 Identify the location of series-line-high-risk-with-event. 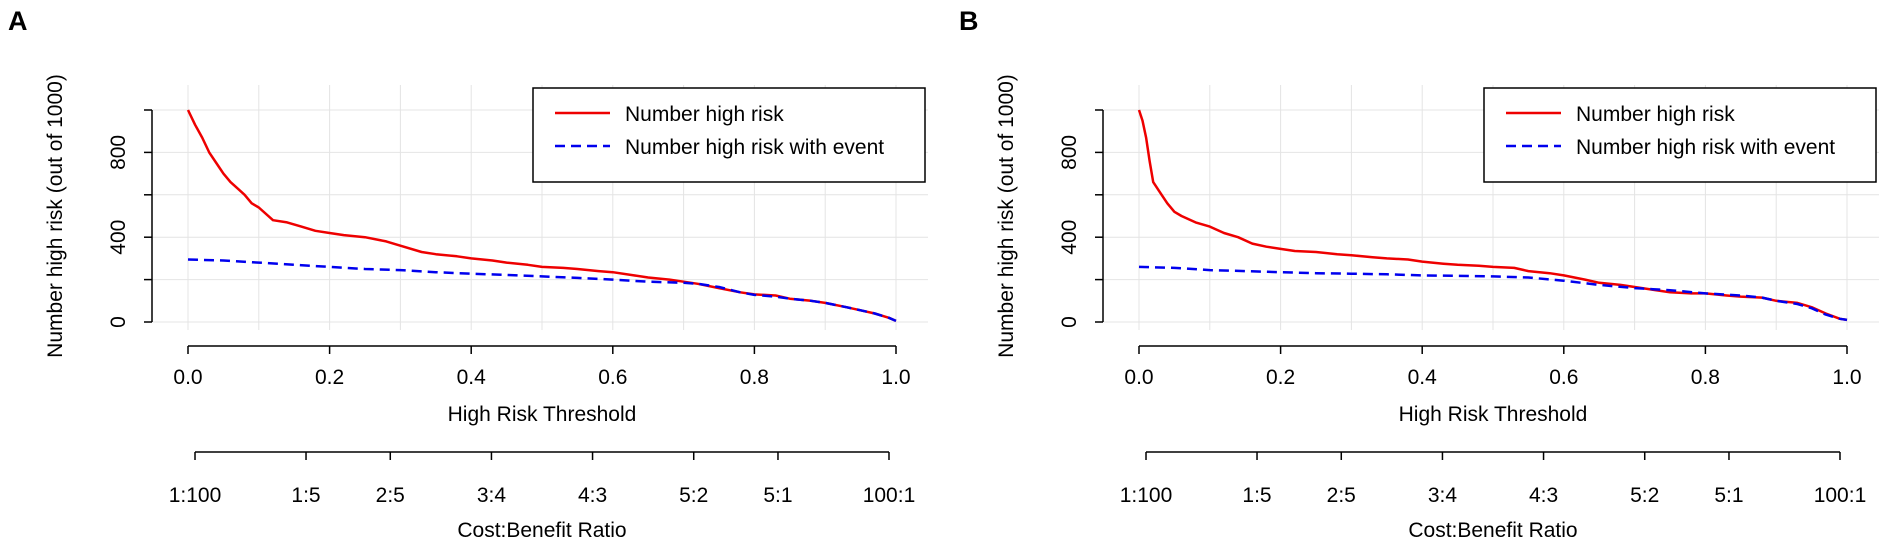
(1493, 293).